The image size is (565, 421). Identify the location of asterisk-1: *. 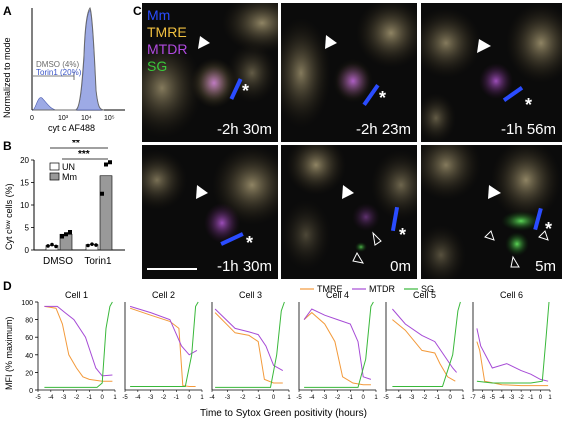
(246, 91).